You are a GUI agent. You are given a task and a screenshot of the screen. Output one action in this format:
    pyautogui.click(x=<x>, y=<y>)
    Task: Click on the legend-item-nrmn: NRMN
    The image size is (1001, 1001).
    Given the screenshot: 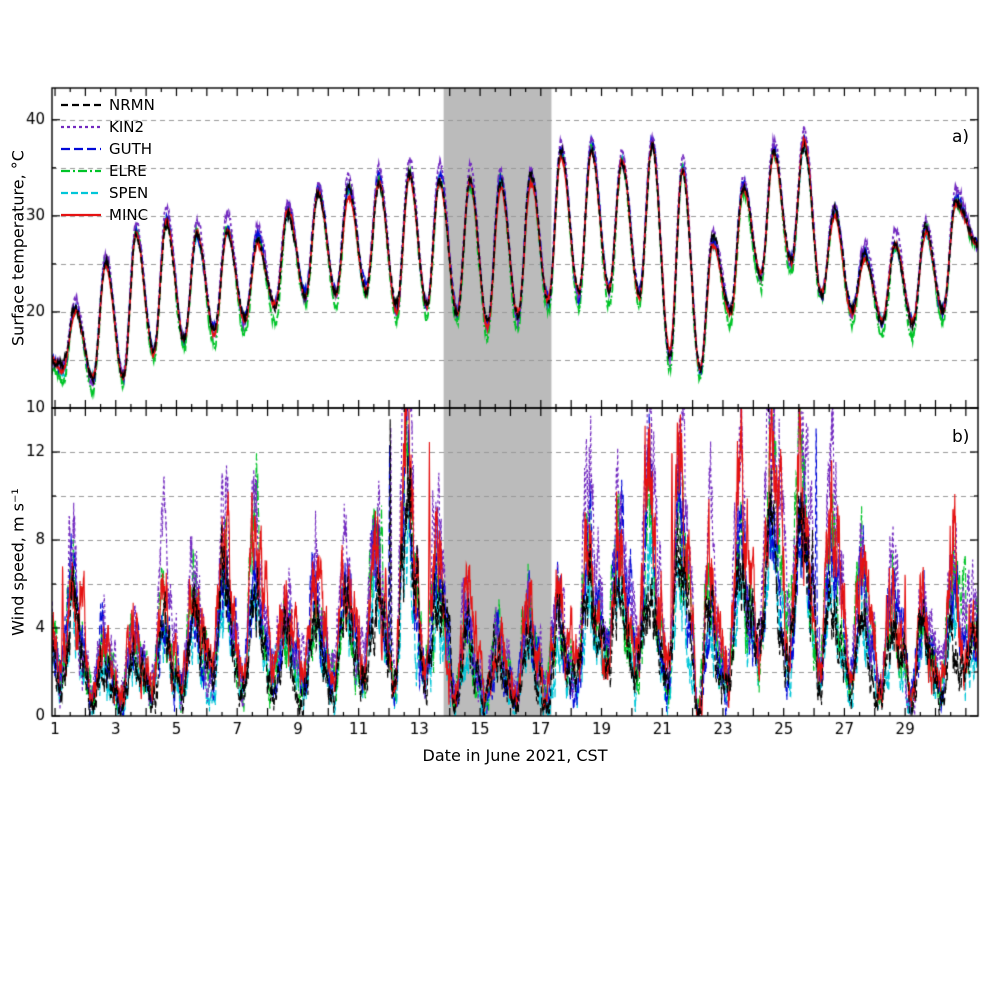 What is the action you would take?
    pyautogui.click(x=107, y=105)
    